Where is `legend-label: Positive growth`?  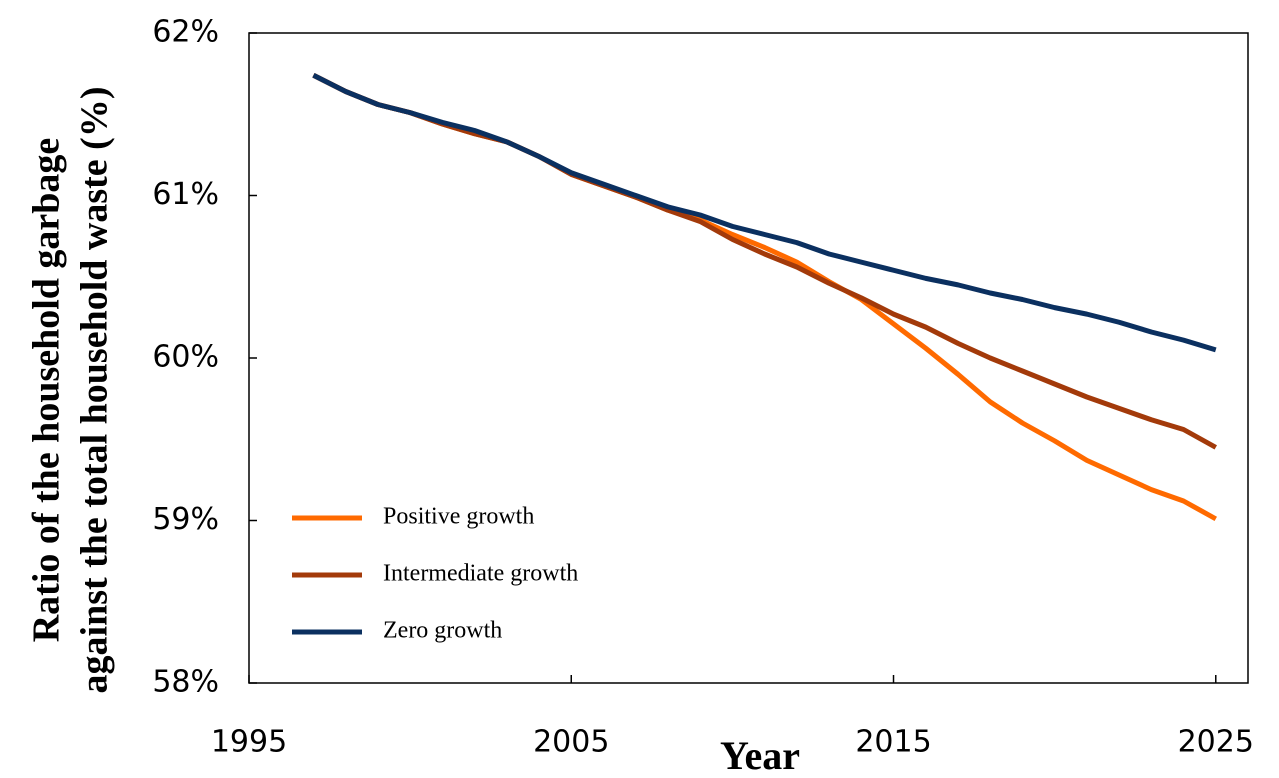 legend-label: Positive growth is located at coordinates (458, 517).